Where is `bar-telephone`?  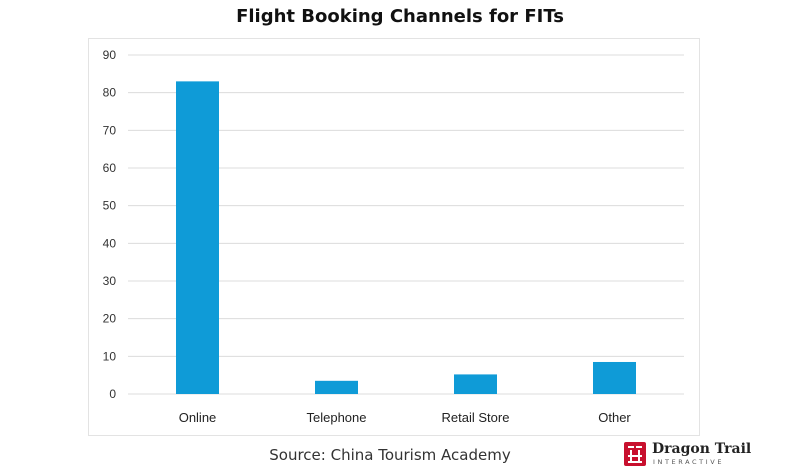 bar-telephone is located at coordinates (336, 387).